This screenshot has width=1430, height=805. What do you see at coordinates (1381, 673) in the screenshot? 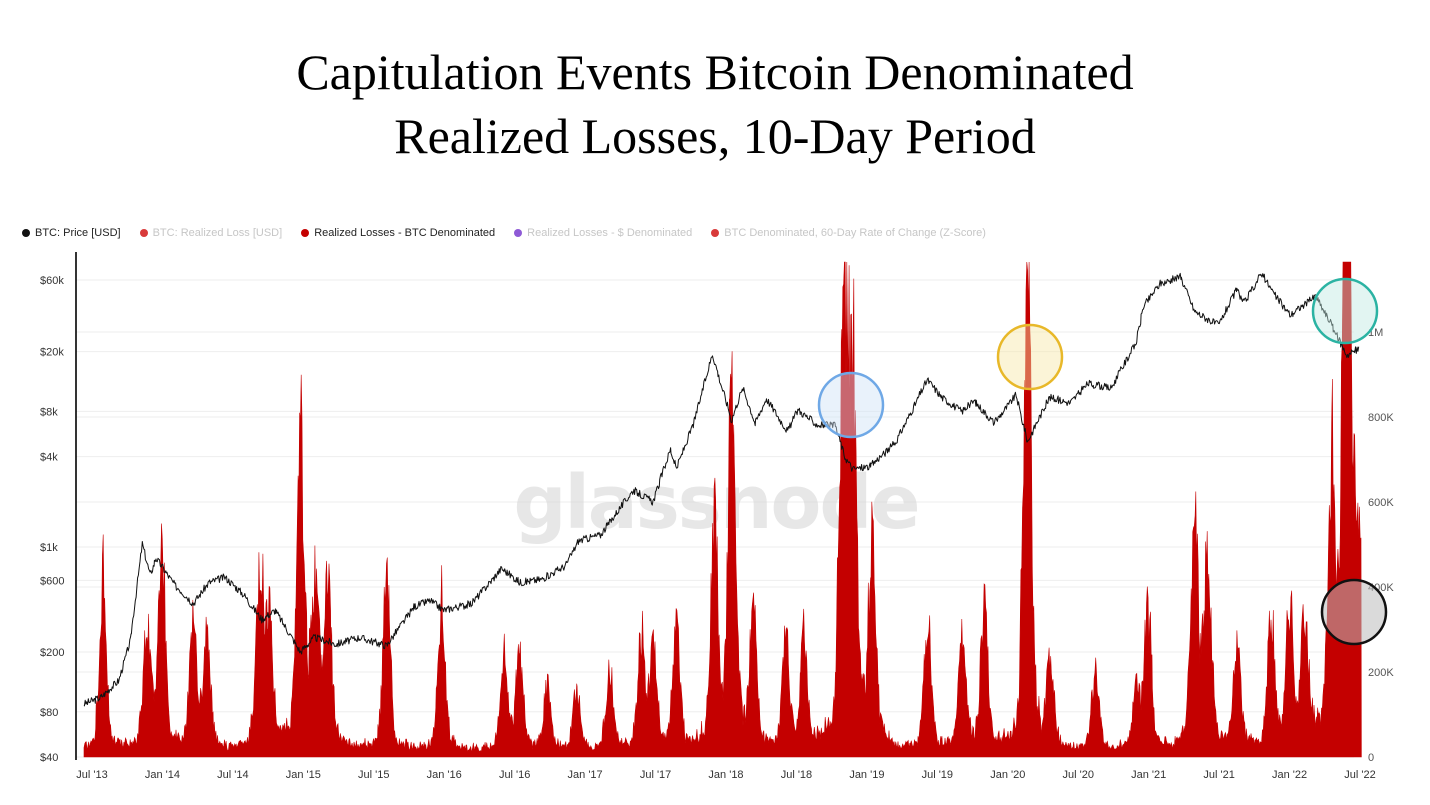
I see `y-right-tick-label: 200K` at bounding box center [1381, 673].